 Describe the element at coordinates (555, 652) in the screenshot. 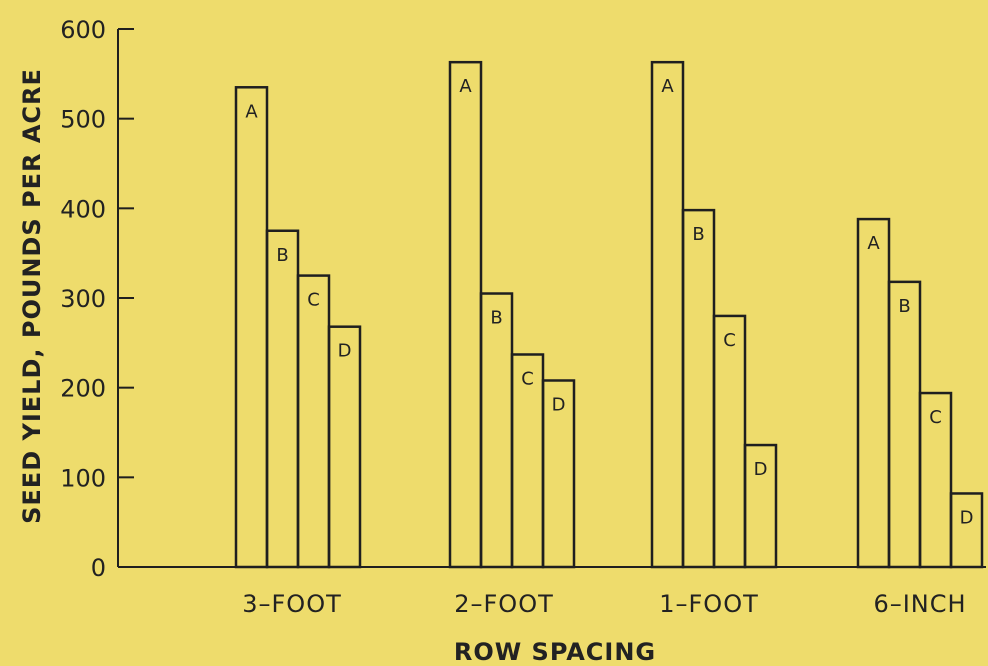

I see `x-axis-title: ROW SPACING` at that location.